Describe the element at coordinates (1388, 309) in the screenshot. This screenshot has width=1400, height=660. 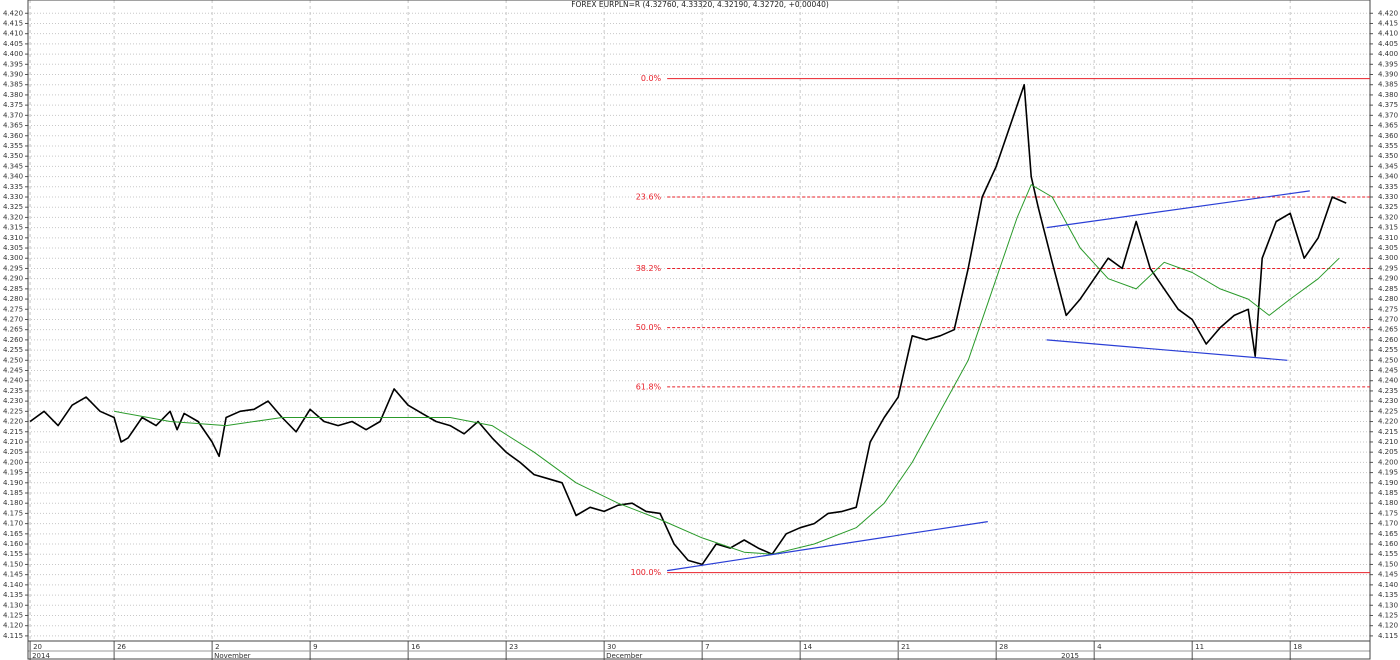
I see `y2-tick-label: 4.275` at that location.